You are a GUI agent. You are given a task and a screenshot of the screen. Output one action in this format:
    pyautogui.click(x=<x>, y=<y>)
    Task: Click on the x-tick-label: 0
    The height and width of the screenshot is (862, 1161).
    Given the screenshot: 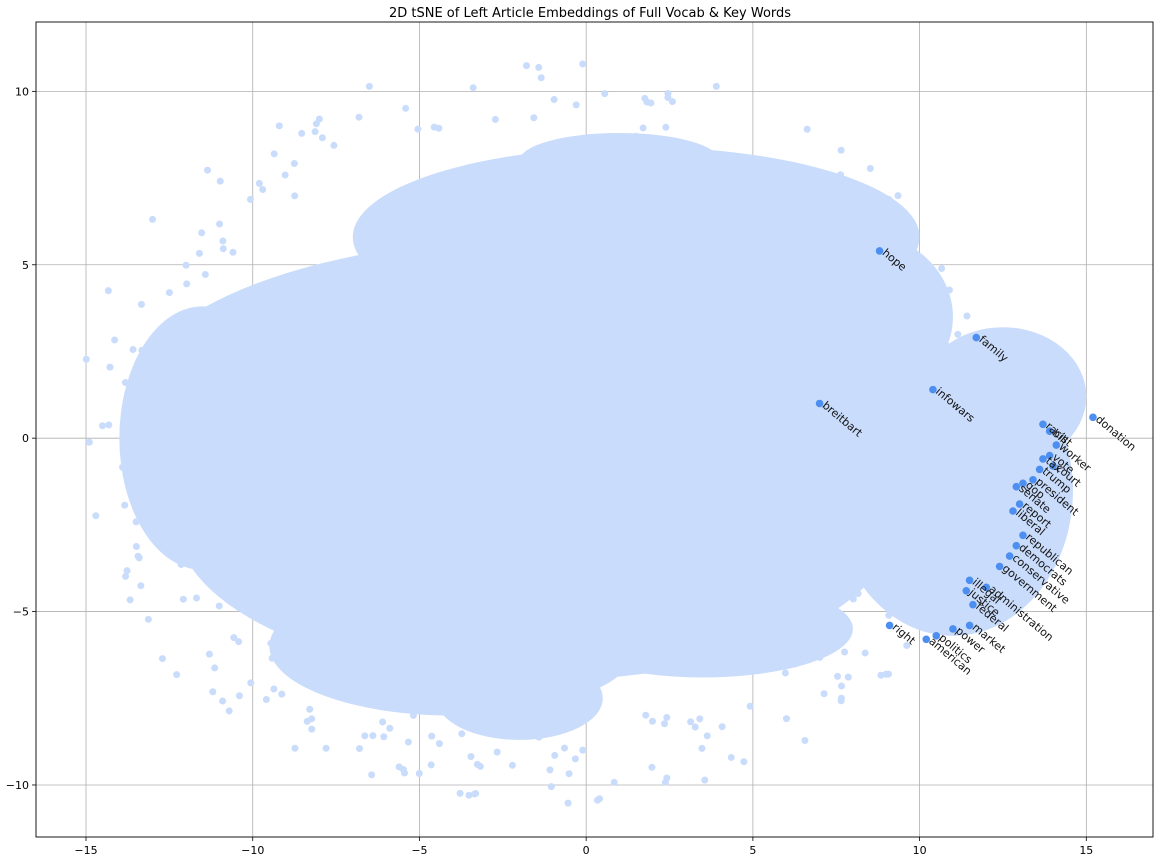 What is the action you would take?
    pyautogui.click(x=586, y=850)
    